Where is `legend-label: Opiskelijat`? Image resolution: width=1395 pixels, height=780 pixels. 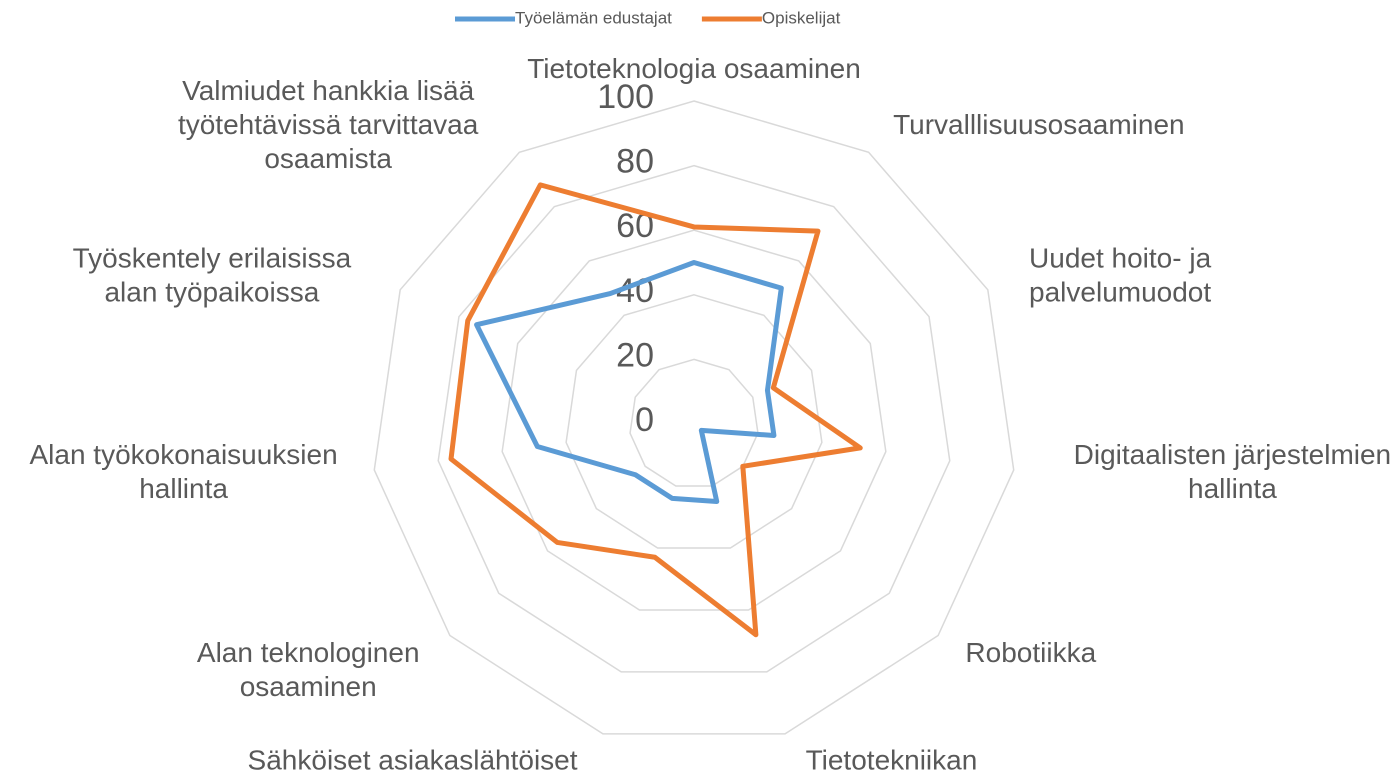
legend-label: Opiskelijat is located at coordinates (801, 17).